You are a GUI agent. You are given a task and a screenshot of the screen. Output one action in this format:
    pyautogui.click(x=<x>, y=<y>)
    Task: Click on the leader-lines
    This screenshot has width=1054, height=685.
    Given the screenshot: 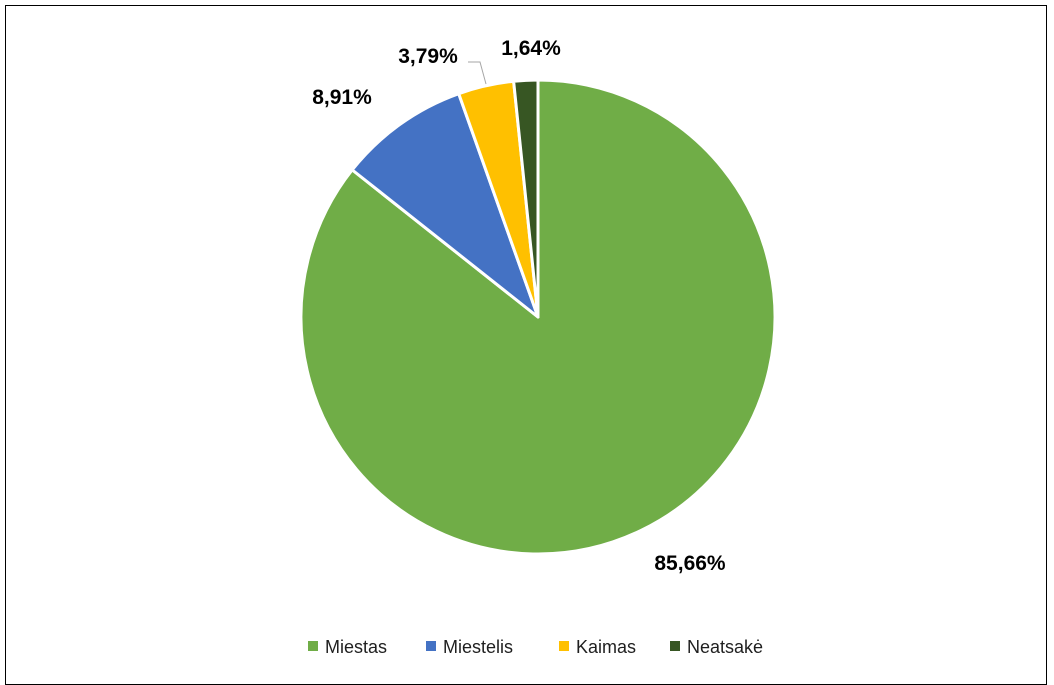 What is the action you would take?
    pyautogui.click(x=477, y=73)
    